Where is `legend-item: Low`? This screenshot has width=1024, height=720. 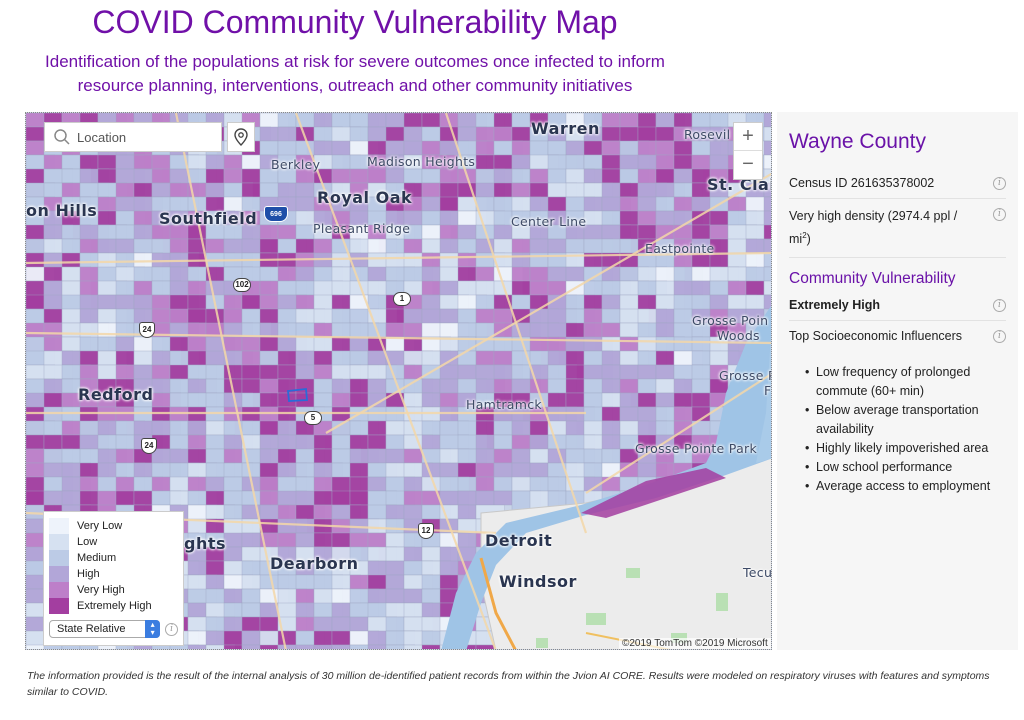
legend-item: Low is located at coordinates (113, 542).